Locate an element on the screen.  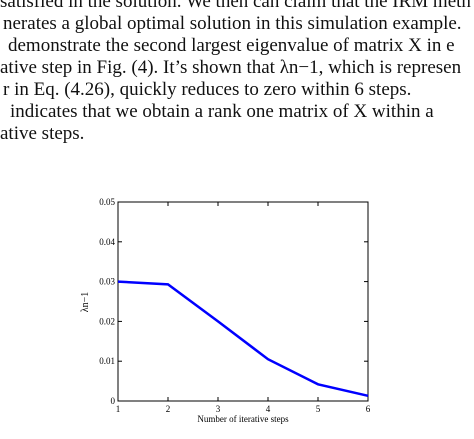
x-tick-label: 6 is located at coordinates (368, 409).